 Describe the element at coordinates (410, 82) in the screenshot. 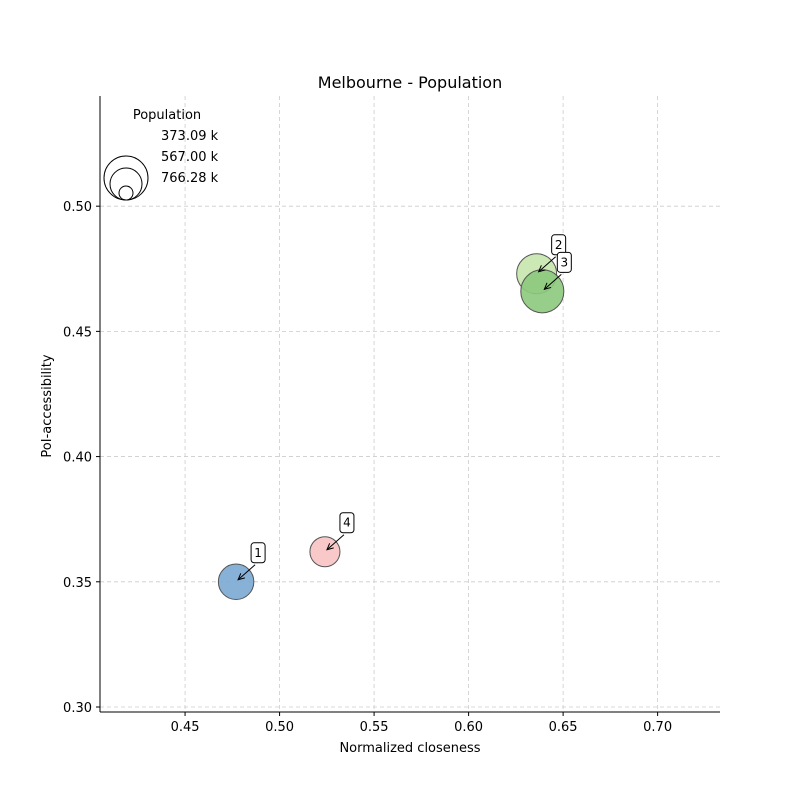

I see `chart-title: Melbourne - Population` at that location.